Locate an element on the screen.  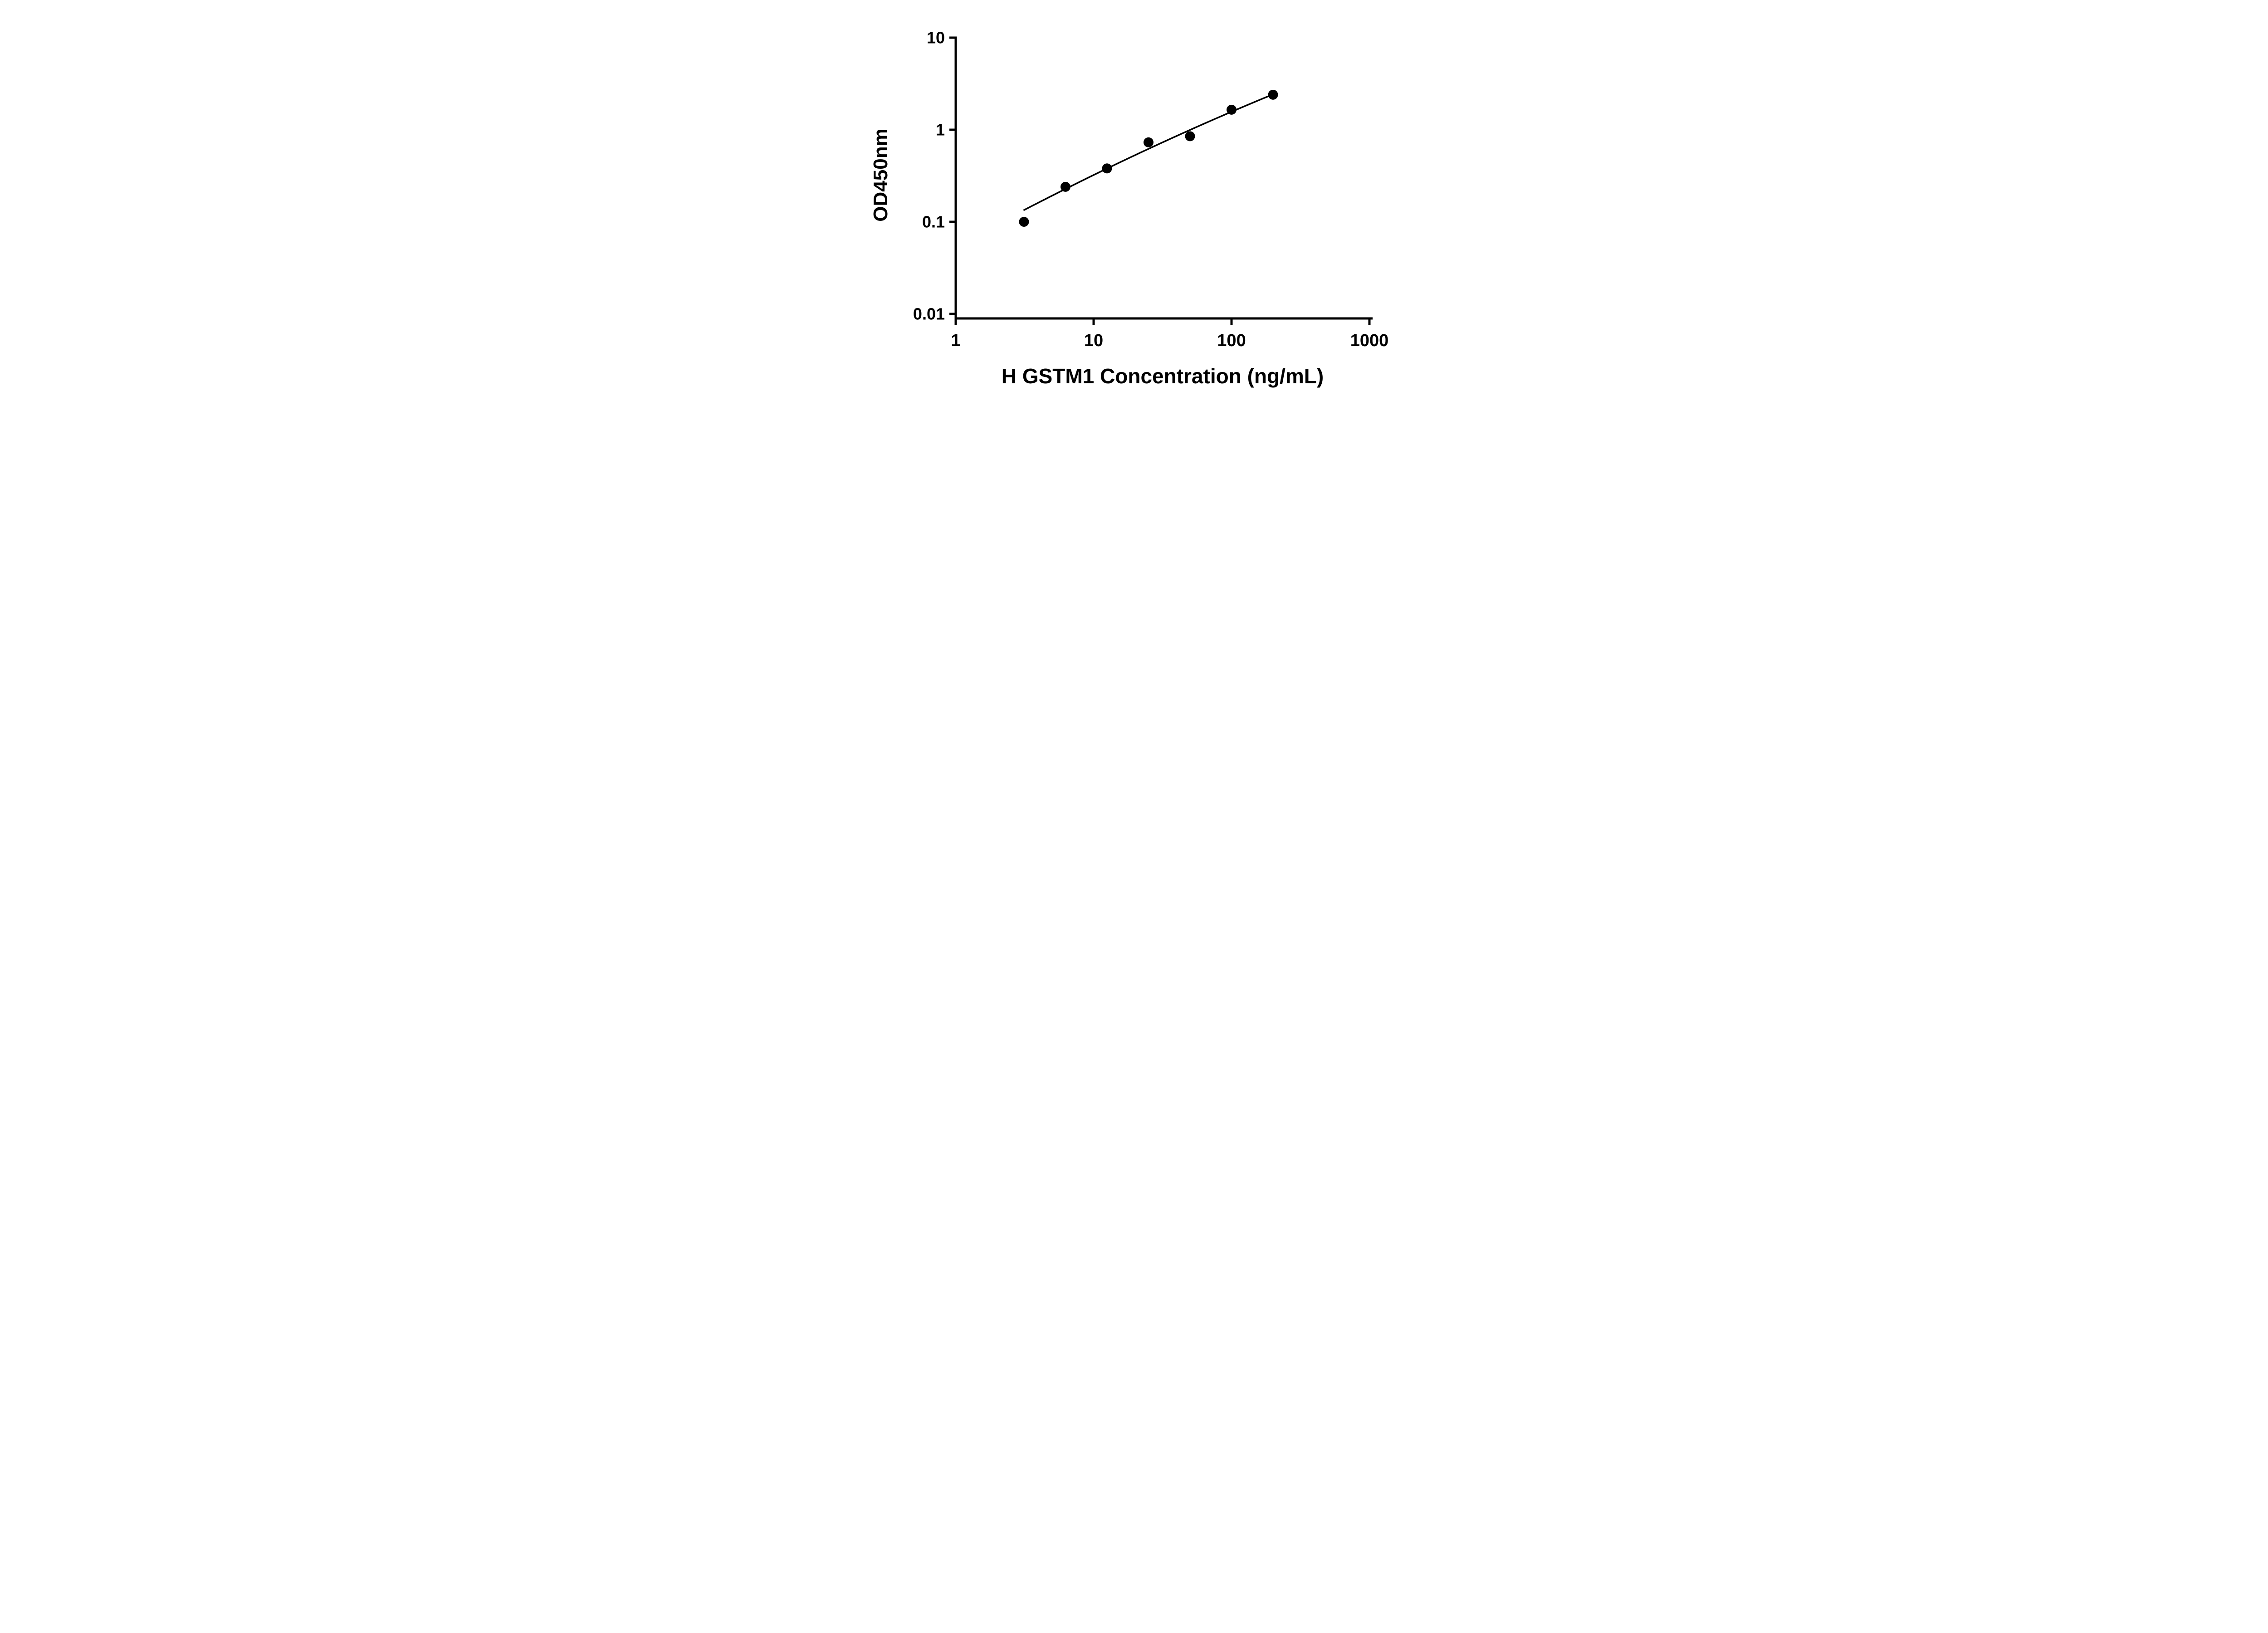
y-axis-tick-label: 1 is located at coordinates (941, 130).